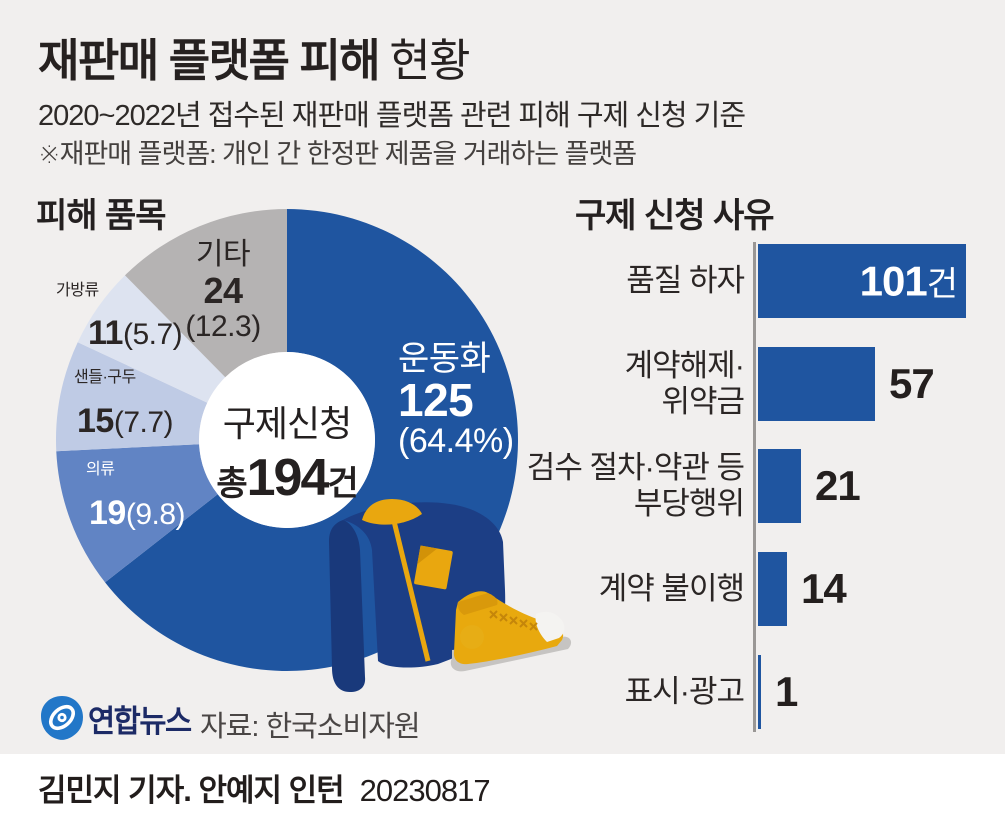 Image resolution: width=1005 pixels, height=814 pixels. I want to click on pie-label-etc-pct: (12.3), so click(223, 326).